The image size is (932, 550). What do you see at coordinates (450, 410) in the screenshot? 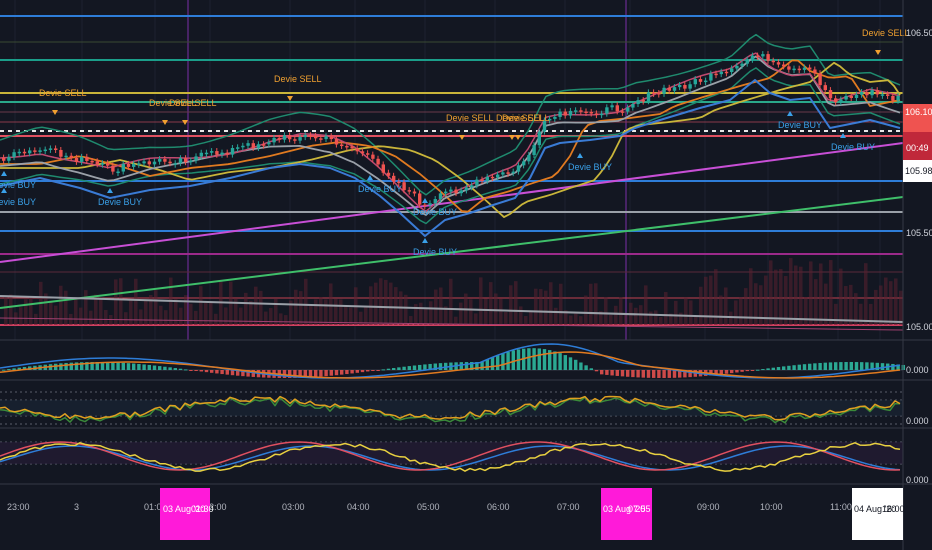
I see `rsi-secondary-line` at bounding box center [450, 410].